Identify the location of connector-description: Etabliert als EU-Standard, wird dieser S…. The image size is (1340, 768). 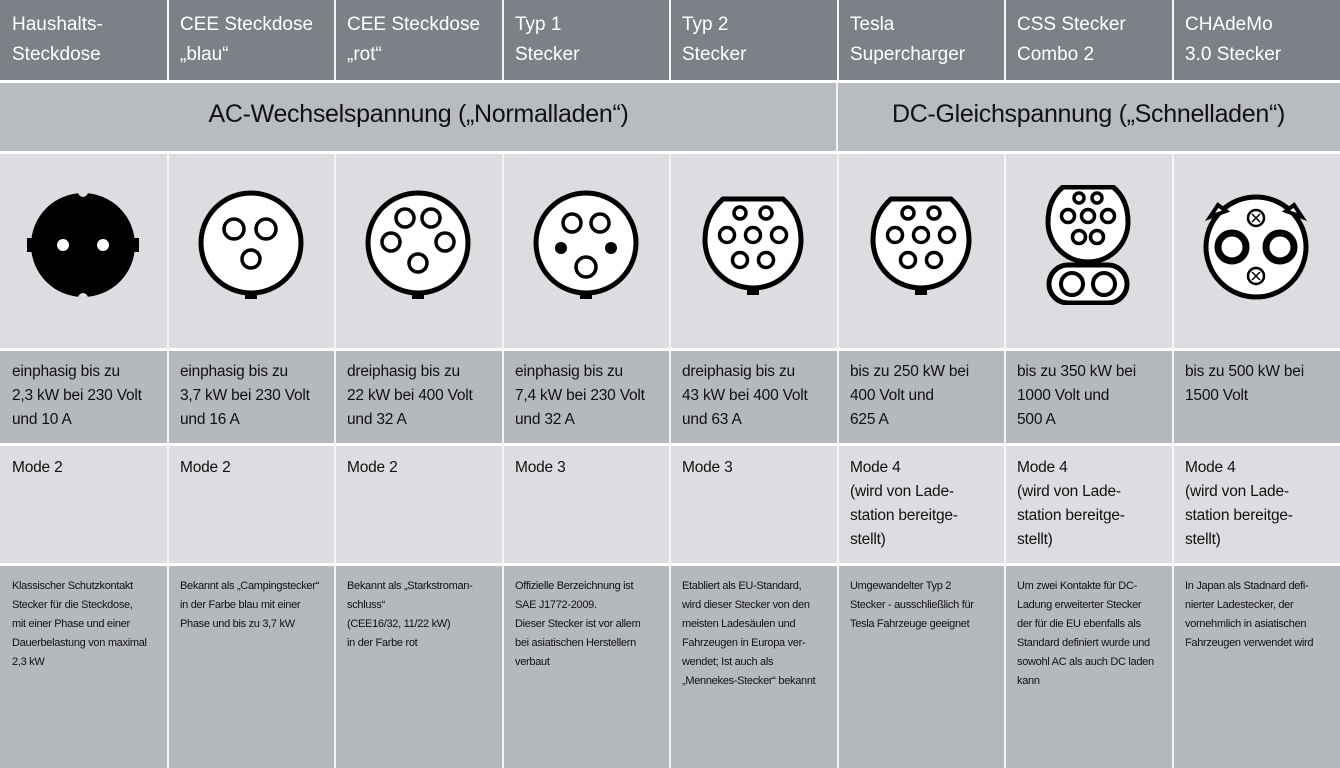
(749, 633).